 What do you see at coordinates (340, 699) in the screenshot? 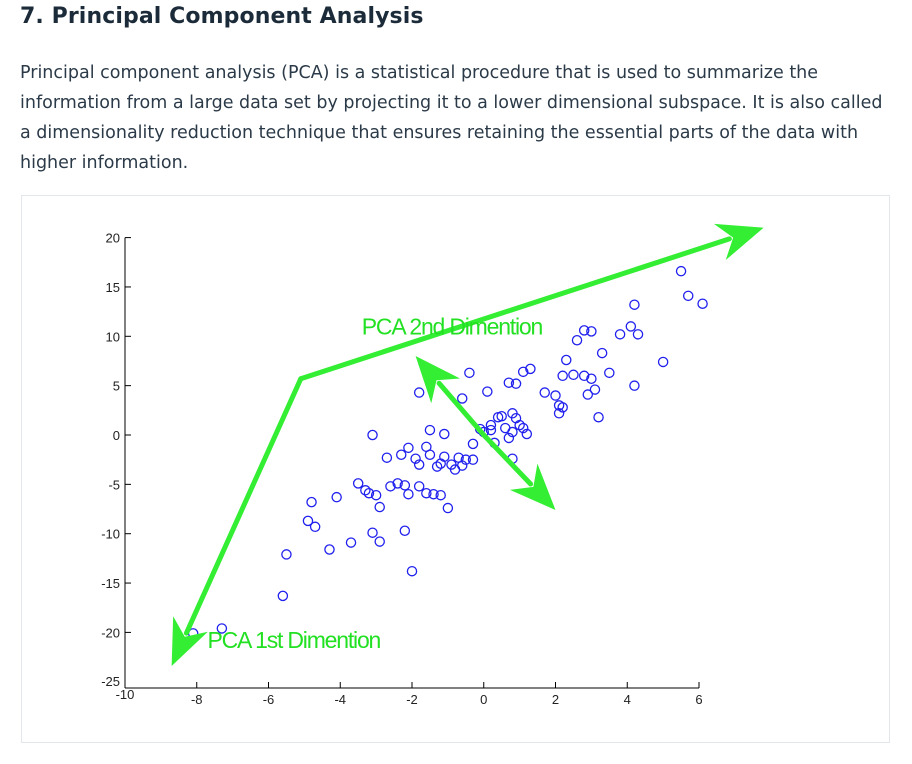
I see `x-tick-label: -4` at bounding box center [340, 699].